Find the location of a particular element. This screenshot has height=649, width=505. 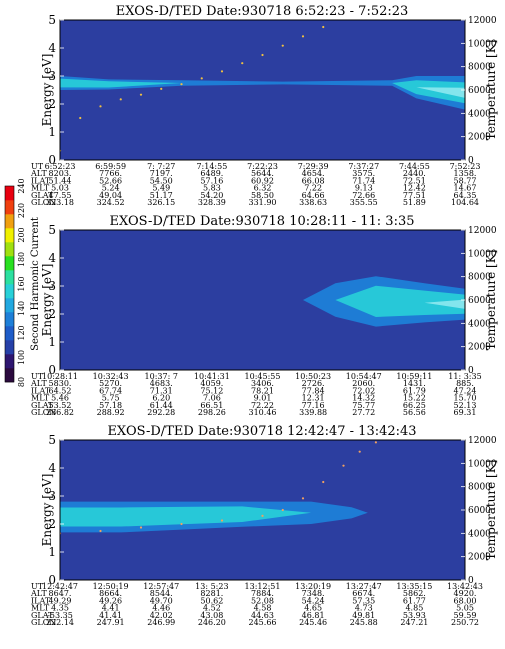

table-cell: 7197. is located at coordinates (161, 173).